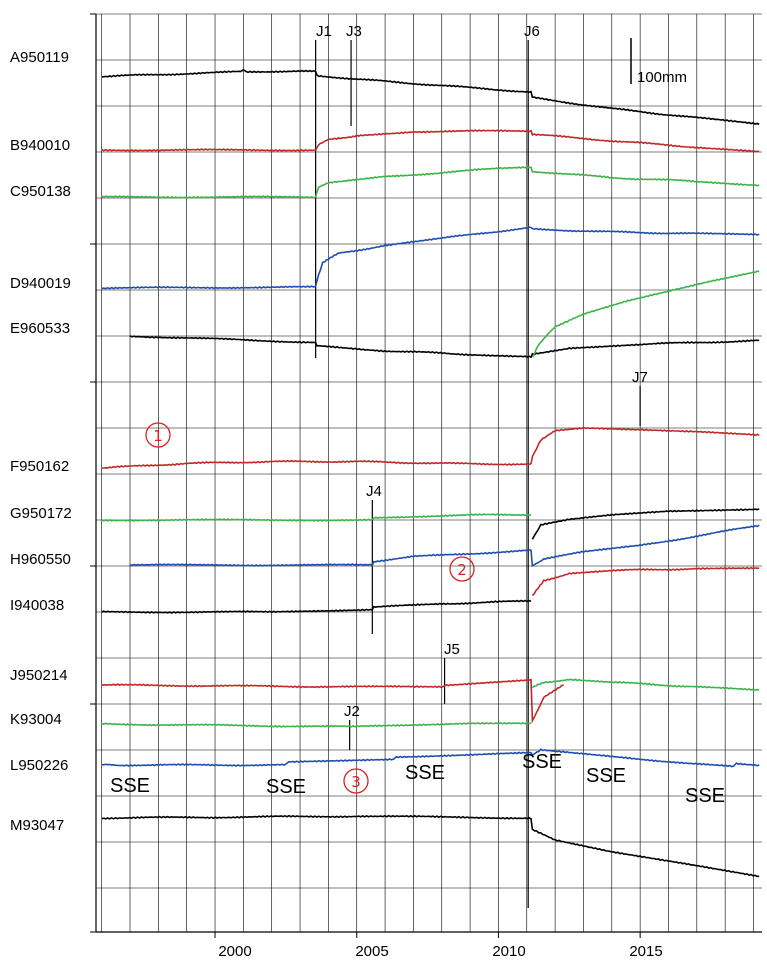  Describe the element at coordinates (430, 182) in the screenshot. I see `series-line-c950138-green` at that location.